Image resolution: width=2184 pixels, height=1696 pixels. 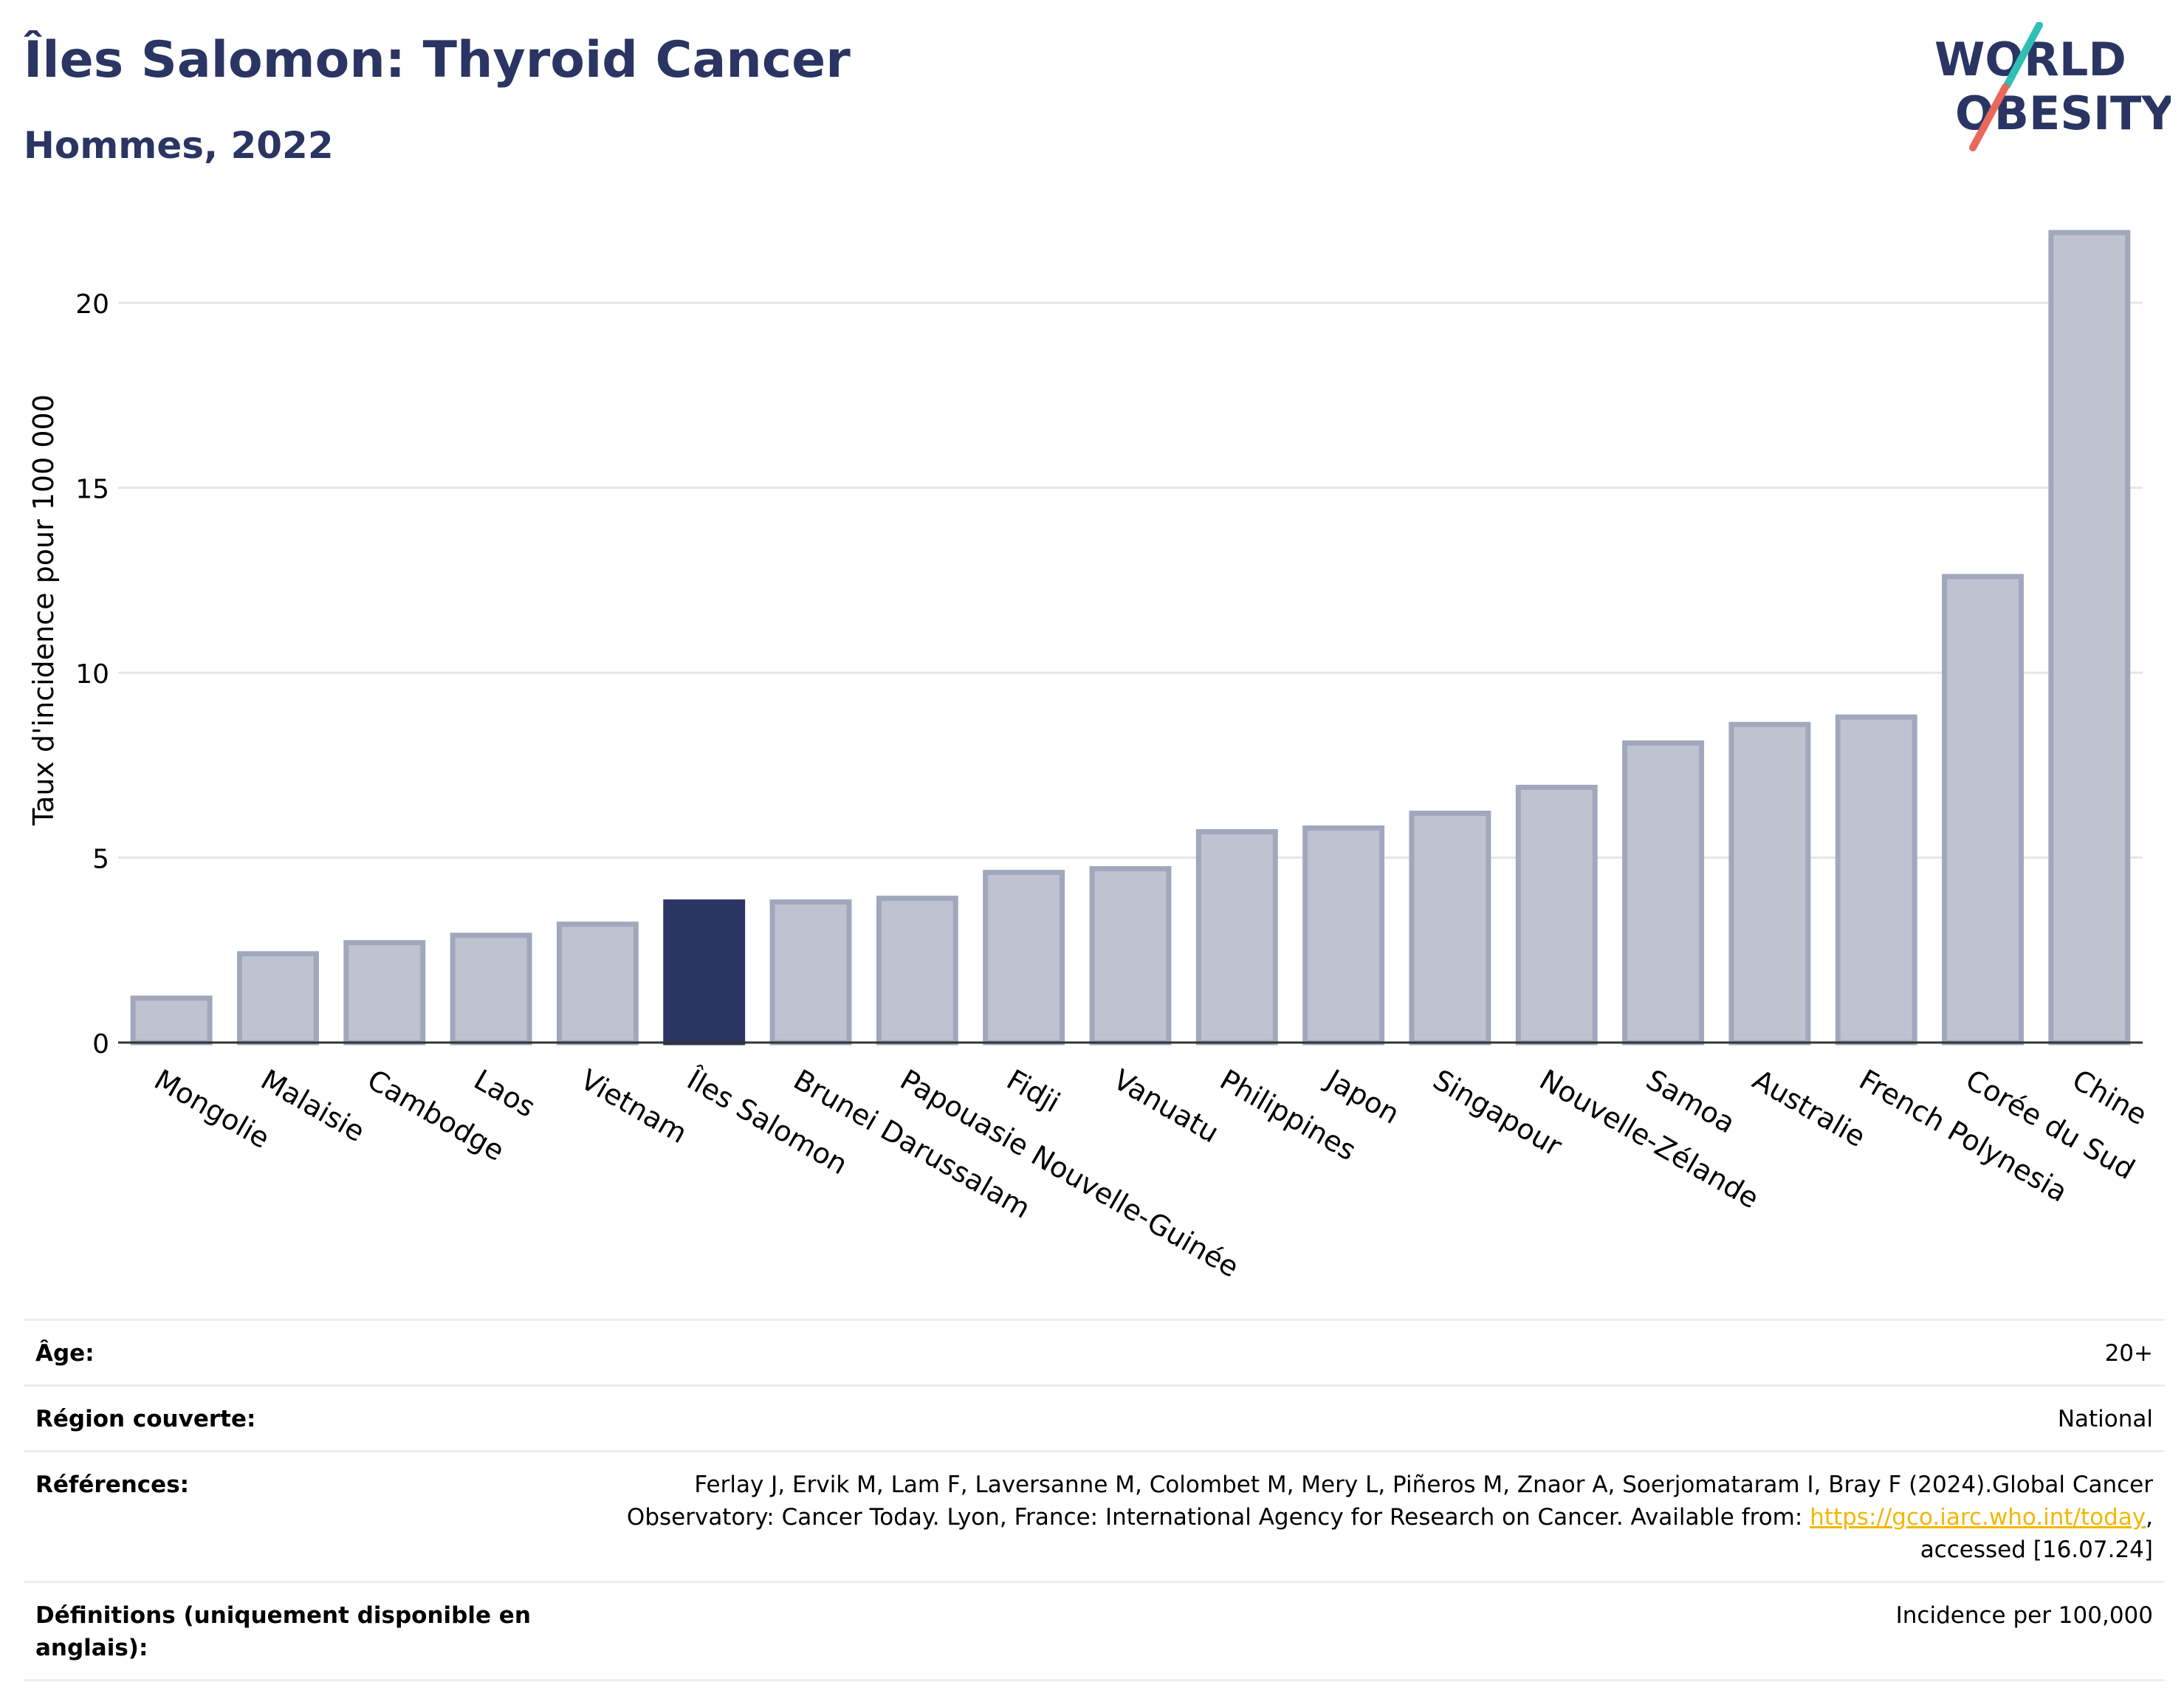 What do you see at coordinates (505, 1093) in the screenshot?
I see `x-tick-label: Laos` at bounding box center [505, 1093].